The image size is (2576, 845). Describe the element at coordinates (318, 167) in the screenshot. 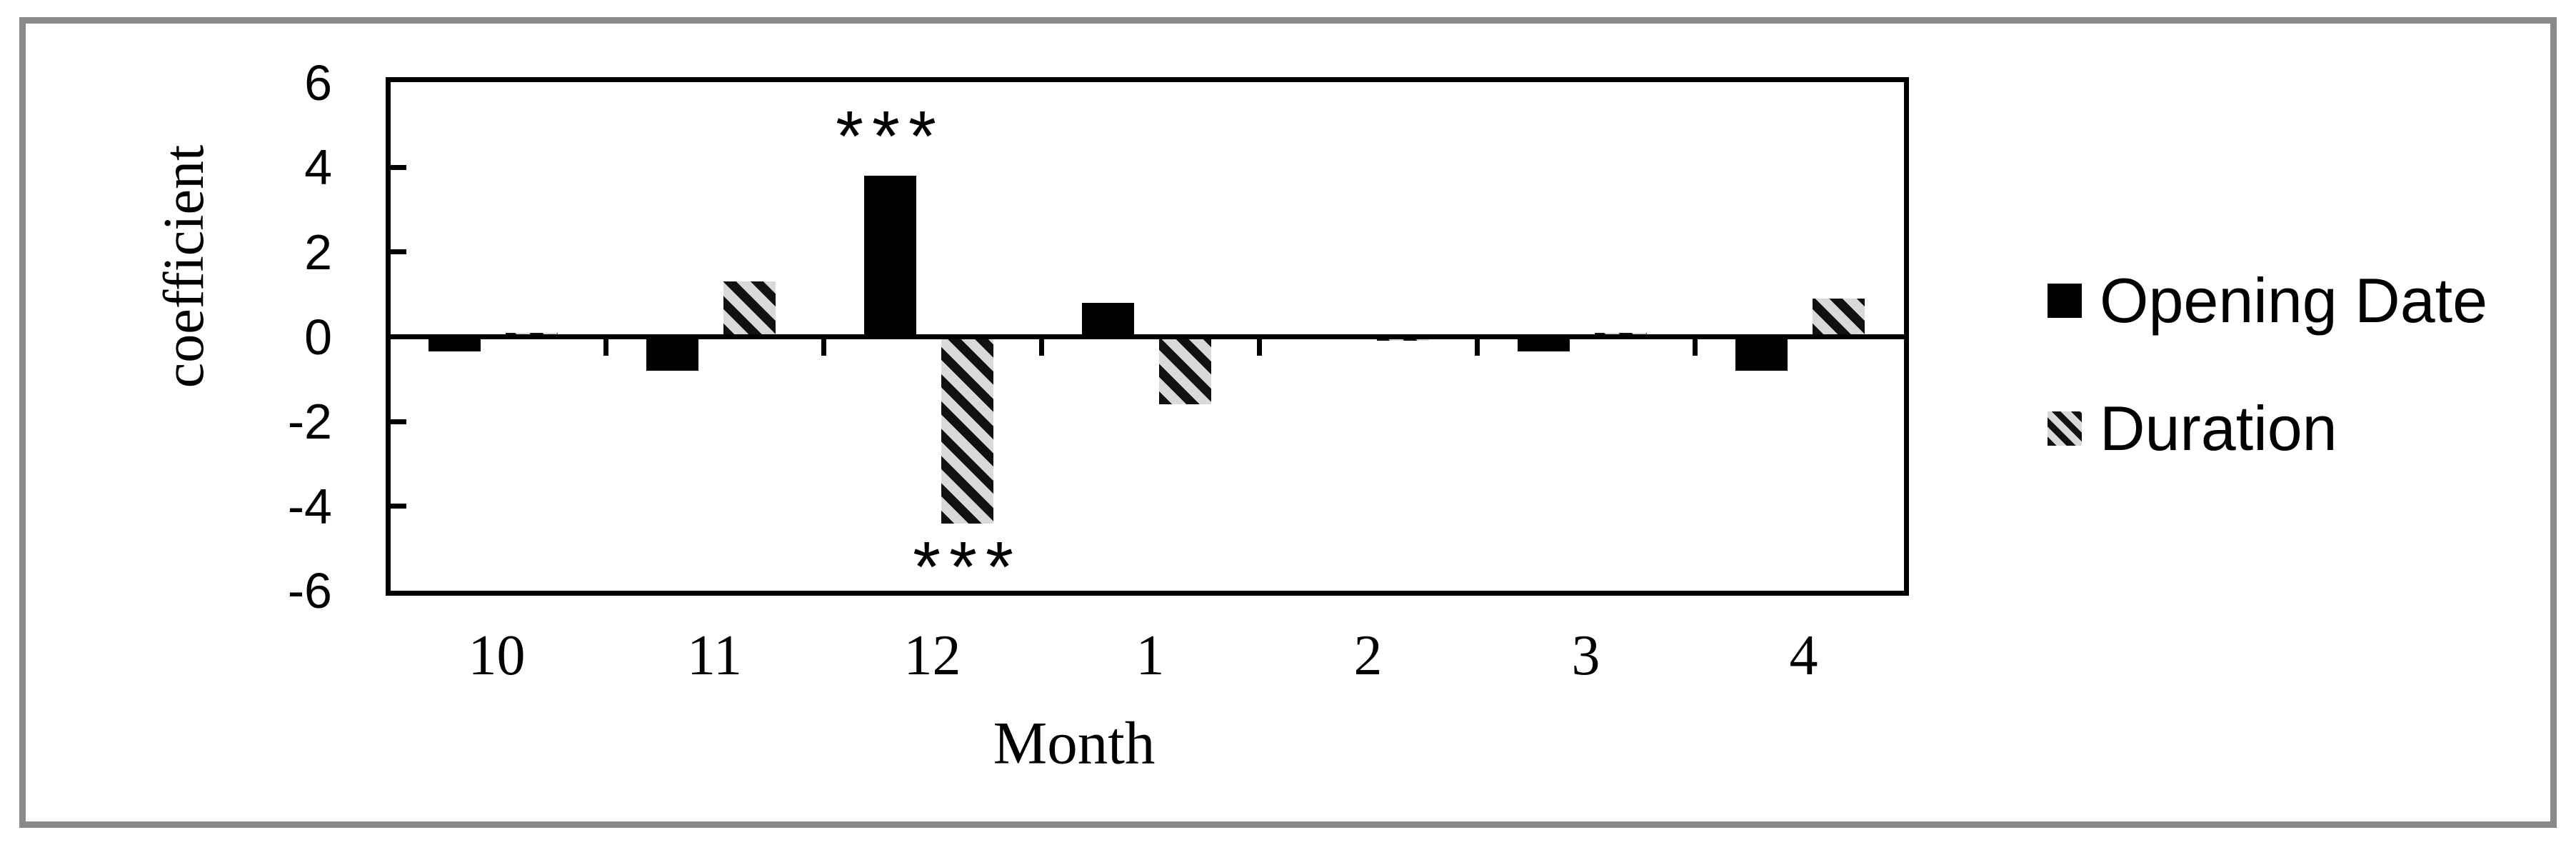

I see `y-tick-label: 4` at that location.